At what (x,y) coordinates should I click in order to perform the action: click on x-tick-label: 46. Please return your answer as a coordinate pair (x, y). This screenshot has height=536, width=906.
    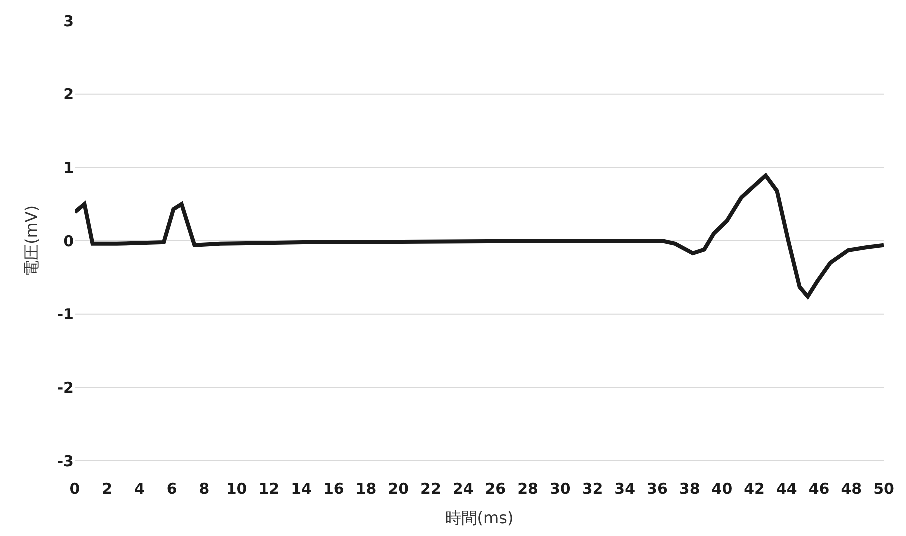
    Looking at the image, I should click on (819, 489).